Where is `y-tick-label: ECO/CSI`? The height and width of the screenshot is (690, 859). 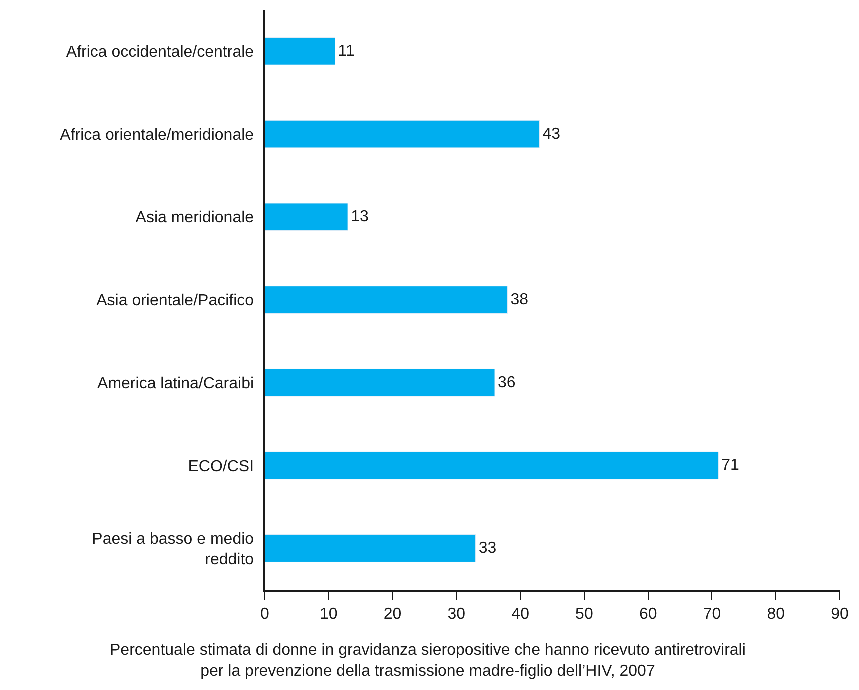
y-tick-label: ECO/CSI is located at coordinates (221, 467).